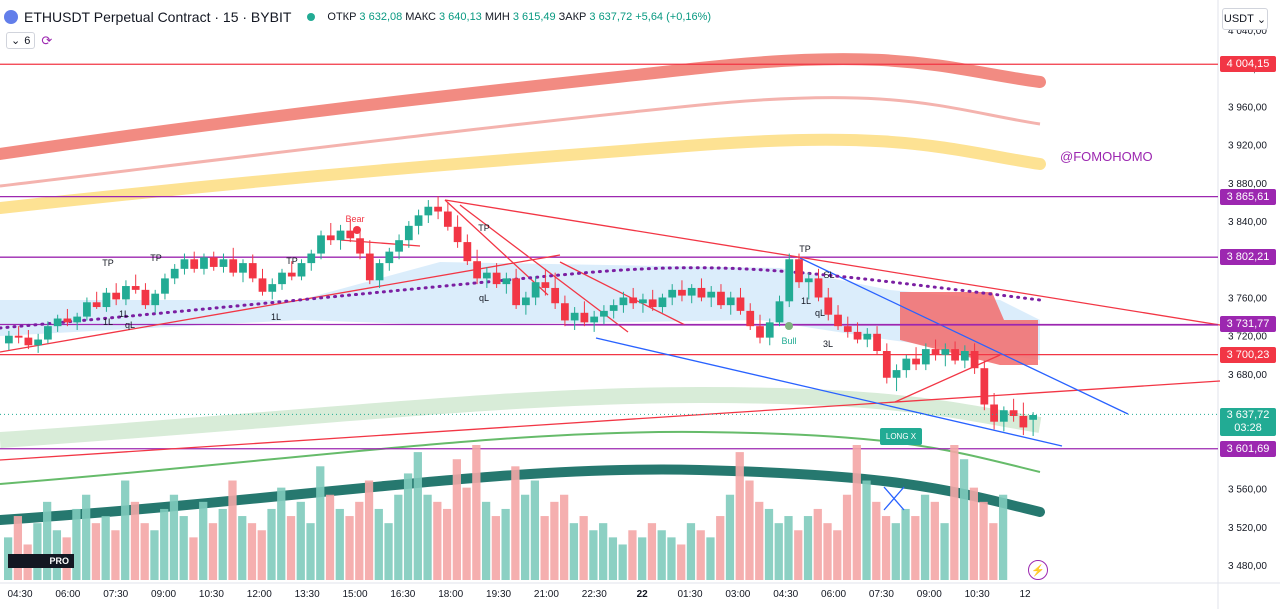 This screenshot has width=1280, height=609. What do you see at coordinates (259, 594) in the screenshot?
I see `x-tick-label: 12:00` at bounding box center [259, 594].